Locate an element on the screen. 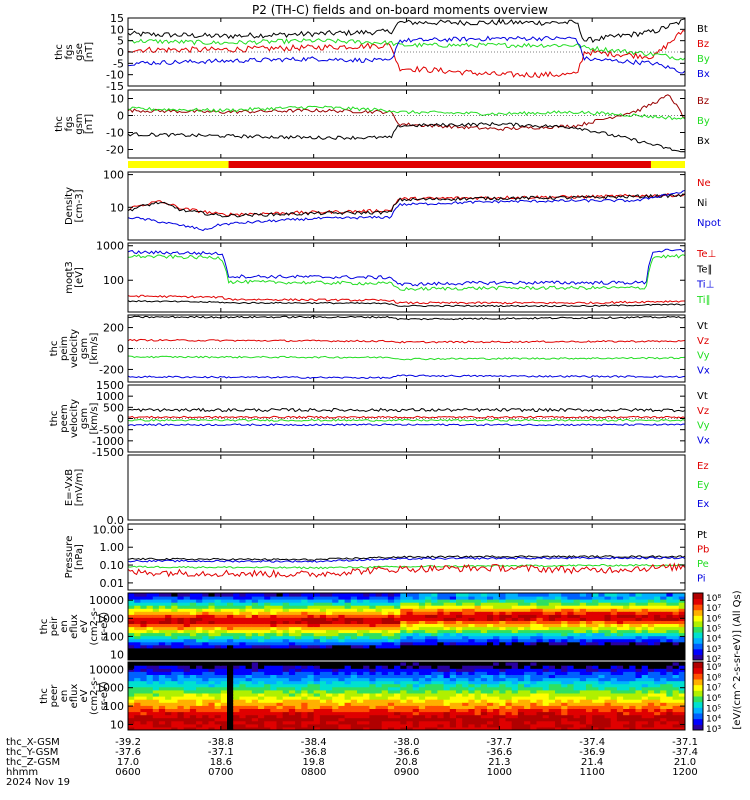  peem_velocity-series-Vz is located at coordinates (406, 417).